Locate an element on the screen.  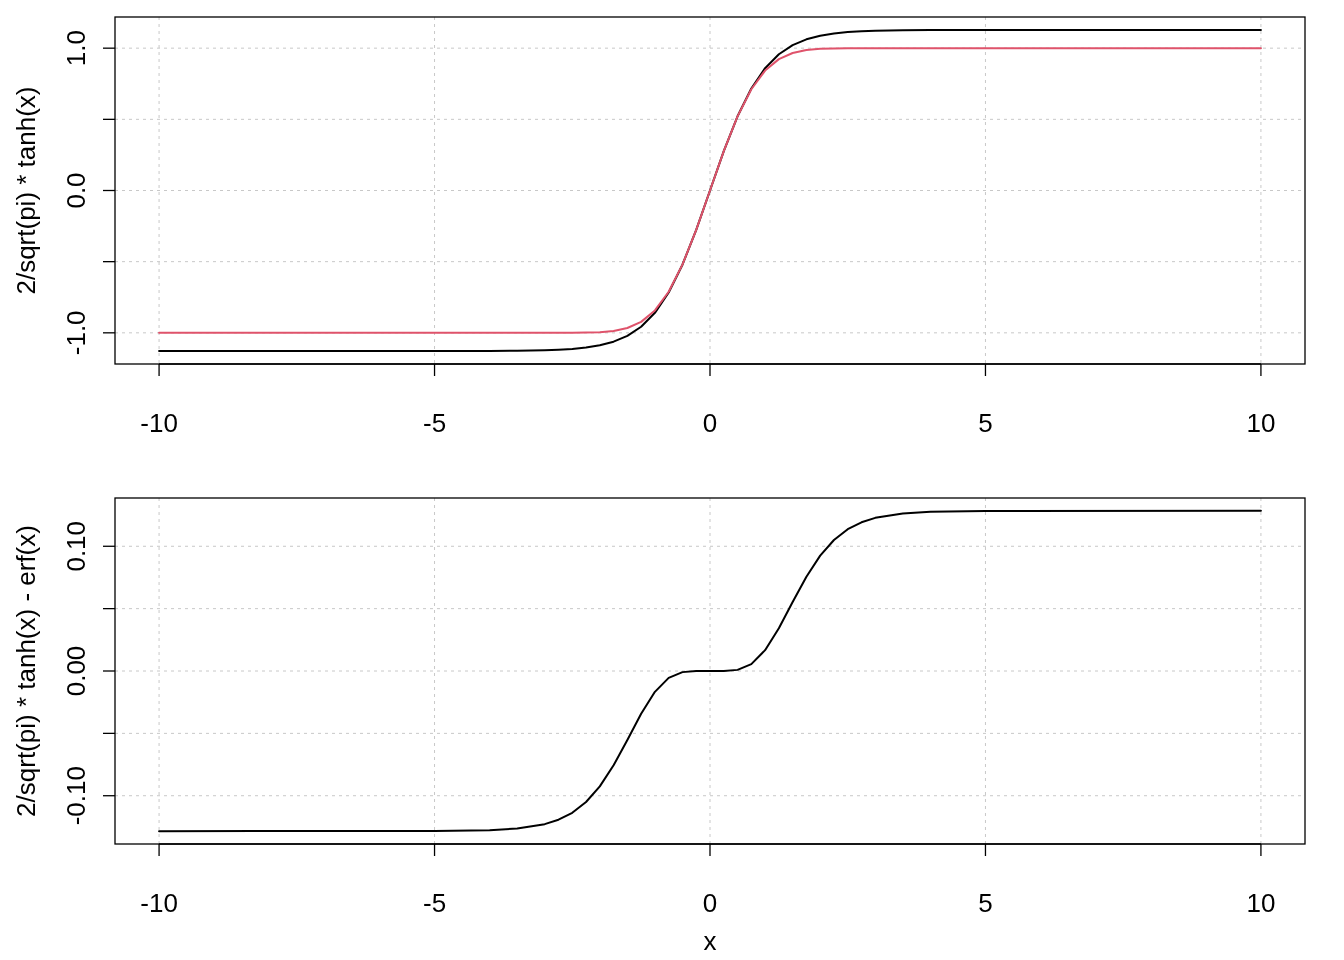
y-tick-label: -0.10 is located at coordinates (76, 796).